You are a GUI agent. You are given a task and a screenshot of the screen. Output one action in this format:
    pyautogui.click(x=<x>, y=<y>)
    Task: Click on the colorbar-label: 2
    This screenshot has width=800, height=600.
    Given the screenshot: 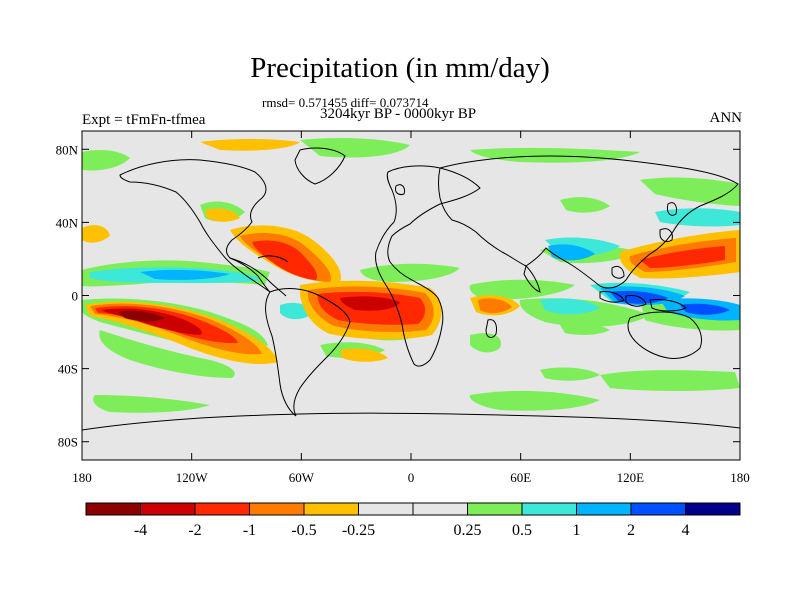 What is the action you would take?
    pyautogui.click(x=631, y=530)
    